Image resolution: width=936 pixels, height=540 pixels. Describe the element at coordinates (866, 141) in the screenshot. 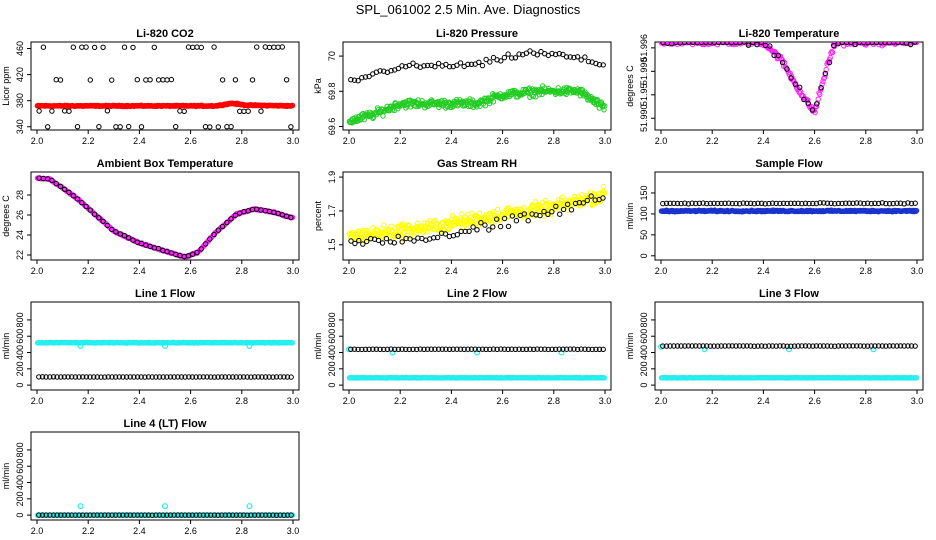

I see `x-tick-label: 2.8` at that location.